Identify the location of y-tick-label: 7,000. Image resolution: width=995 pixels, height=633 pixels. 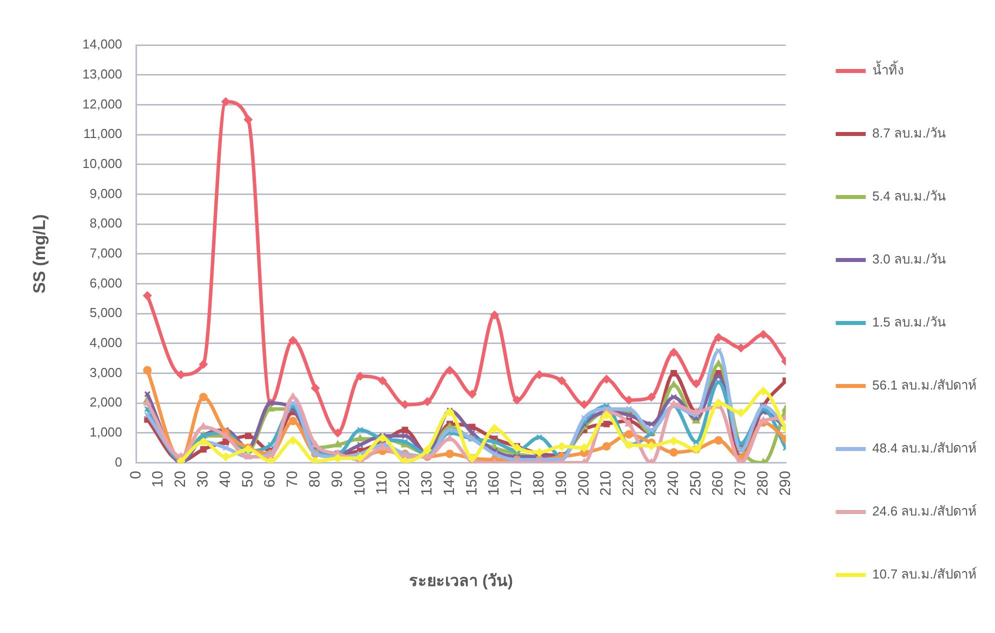
(106, 252).